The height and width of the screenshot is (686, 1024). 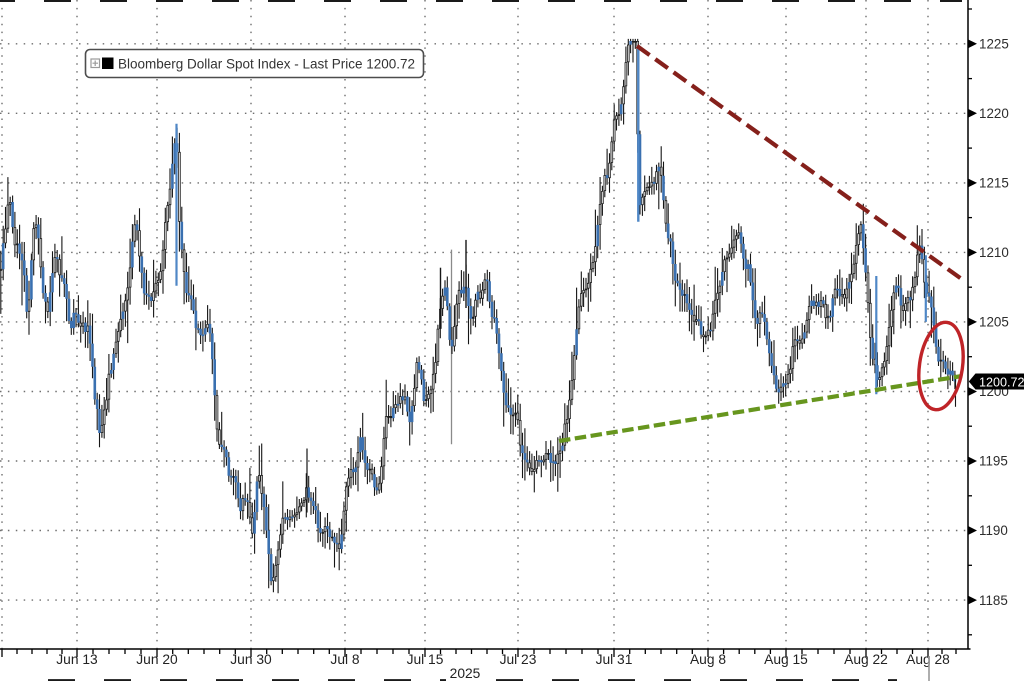 What do you see at coordinates (465, 673) in the screenshot?
I see `svg-text: 2025` at bounding box center [465, 673].